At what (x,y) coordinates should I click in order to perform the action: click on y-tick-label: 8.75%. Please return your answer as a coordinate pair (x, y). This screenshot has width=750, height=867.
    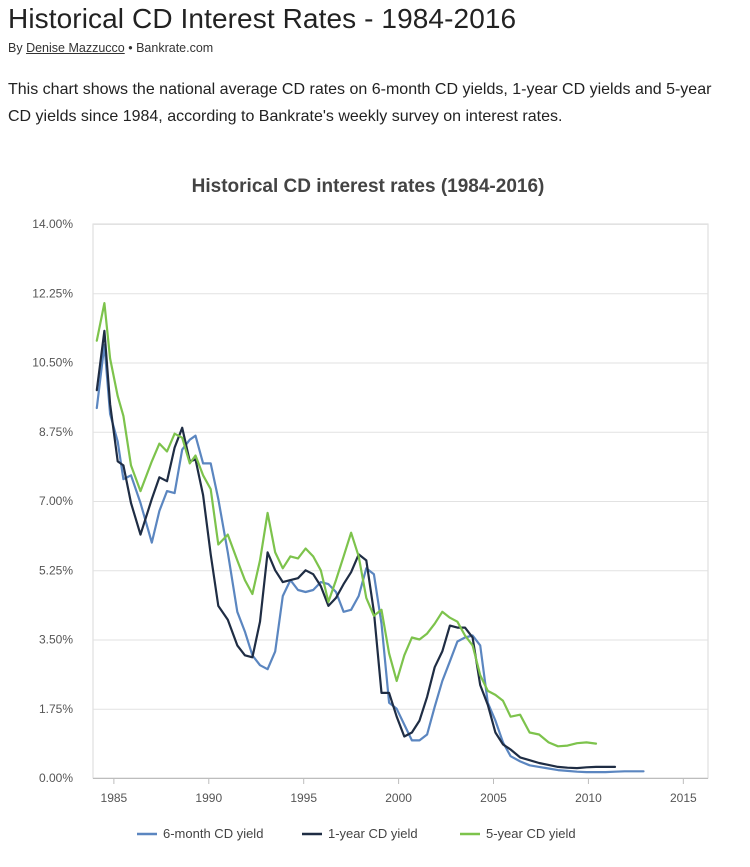
    Looking at the image, I should click on (56, 432).